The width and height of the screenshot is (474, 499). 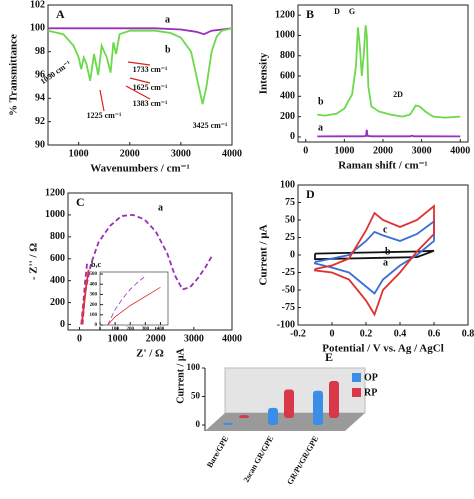 I want to click on y-tick-label: -75, so click(x=288, y=307).